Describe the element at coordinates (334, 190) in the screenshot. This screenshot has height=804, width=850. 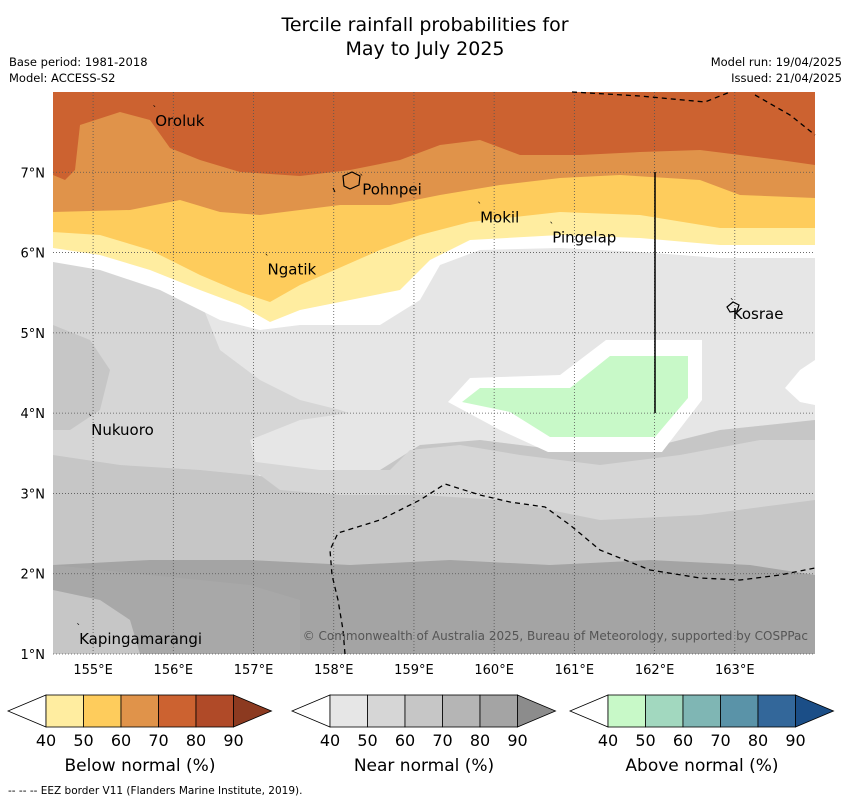
I see `pohnpei-reef-mark` at that location.